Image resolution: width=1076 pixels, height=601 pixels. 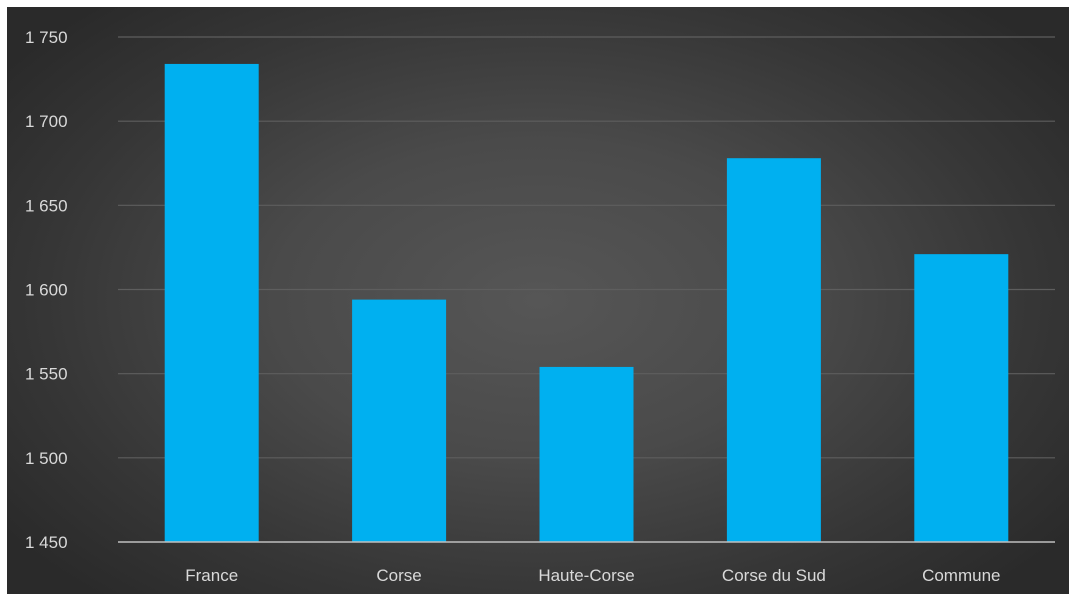 What do you see at coordinates (586, 575) in the screenshot?
I see `x-tick-label: Haute-Corse` at bounding box center [586, 575].